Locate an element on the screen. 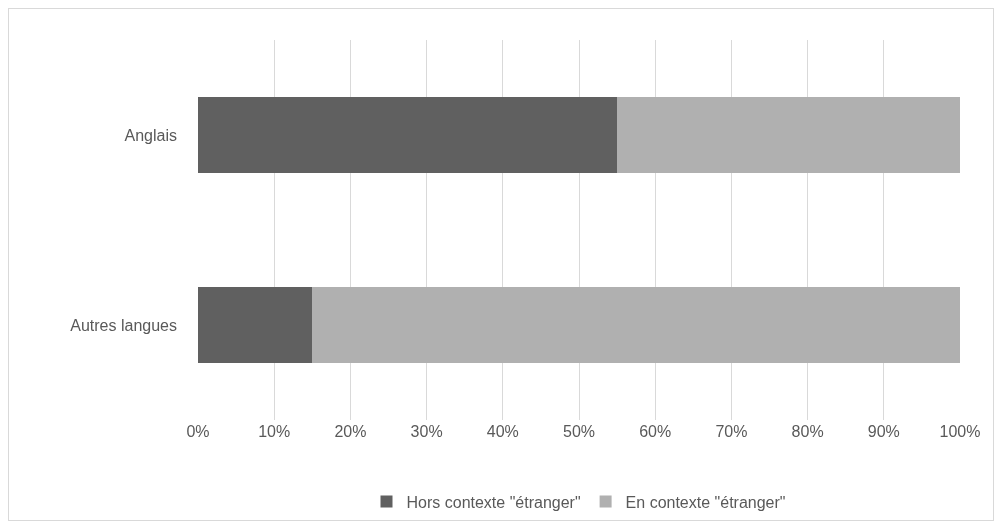 This screenshot has height=531, width=1004. x-tick-label: 40% is located at coordinates (502, 431).